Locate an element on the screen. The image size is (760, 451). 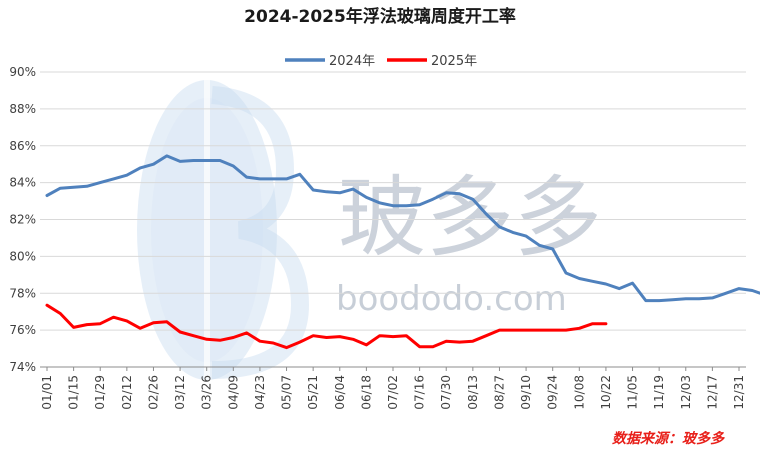
y-tick-label: 84% is located at coordinates (22, 183).